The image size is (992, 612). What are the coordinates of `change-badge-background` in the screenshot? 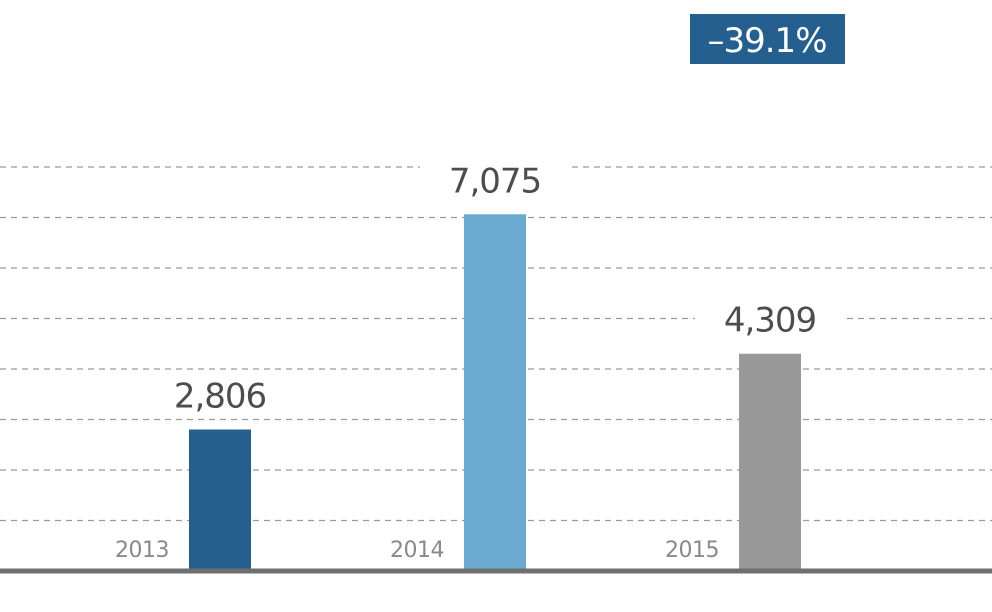 It's located at (767, 39).